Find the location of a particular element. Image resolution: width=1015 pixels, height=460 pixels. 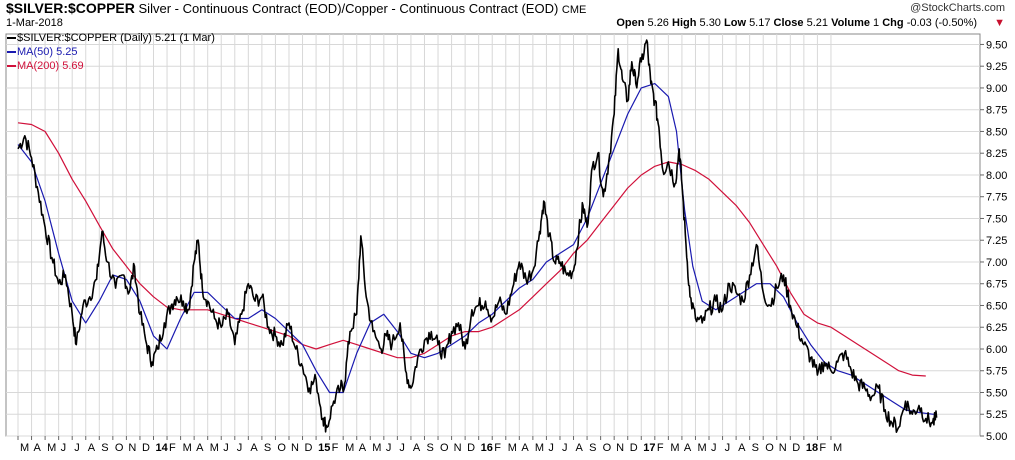

chart-date: 1-Mar-2018 is located at coordinates (34, 23).